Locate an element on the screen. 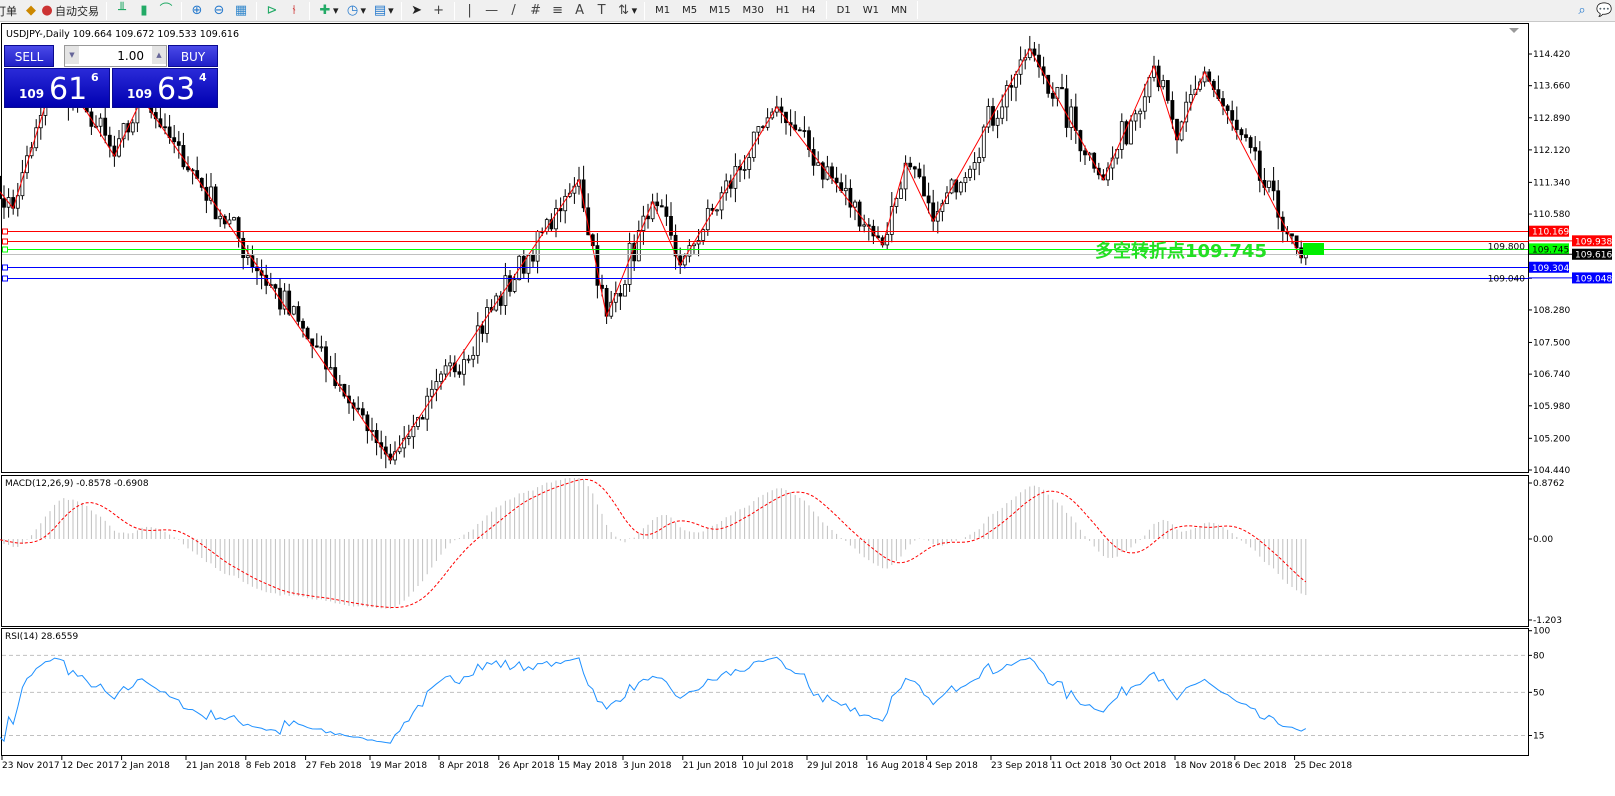 The width and height of the screenshot is (1615, 796). timeframe-m1: M1 is located at coordinates (663, 10).